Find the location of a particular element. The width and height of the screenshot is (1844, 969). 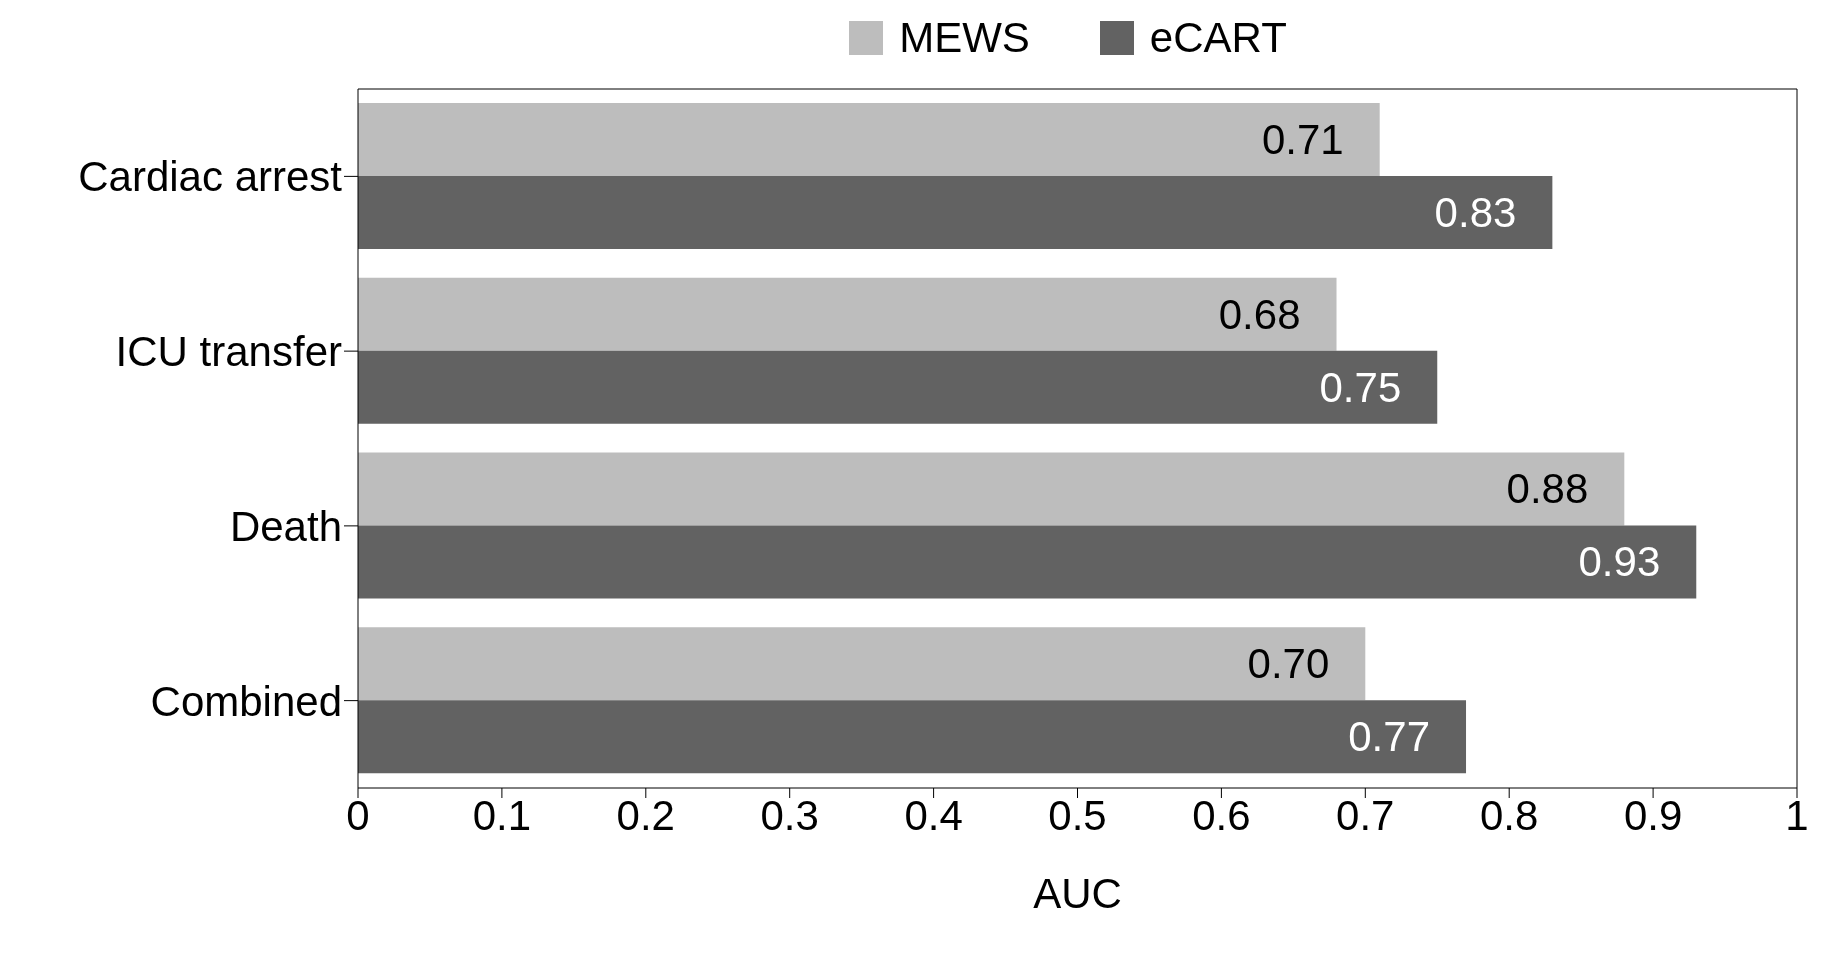

data-label: 0.70 is located at coordinates (1288, 664).